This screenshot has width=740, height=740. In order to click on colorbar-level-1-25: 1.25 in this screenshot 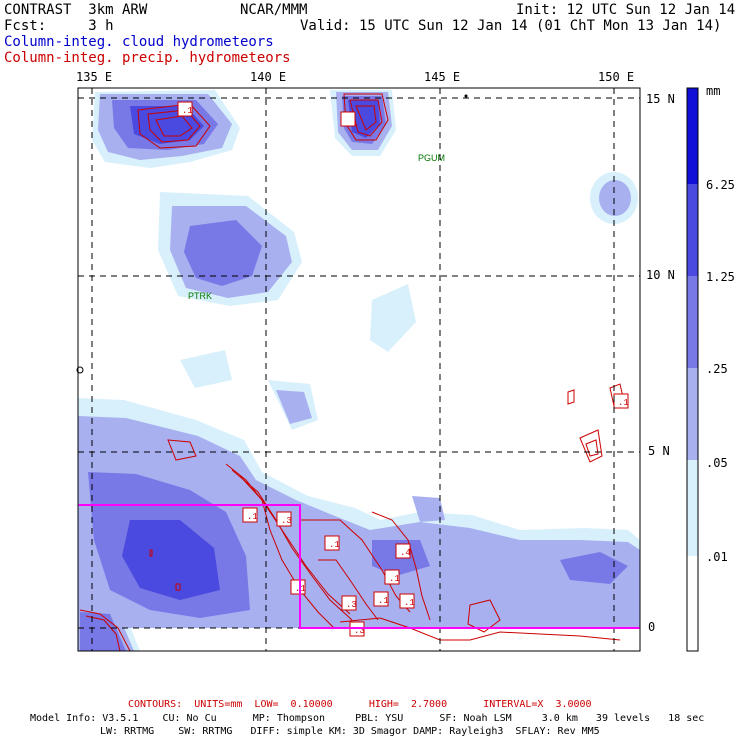, I will do `click(720, 277)`.